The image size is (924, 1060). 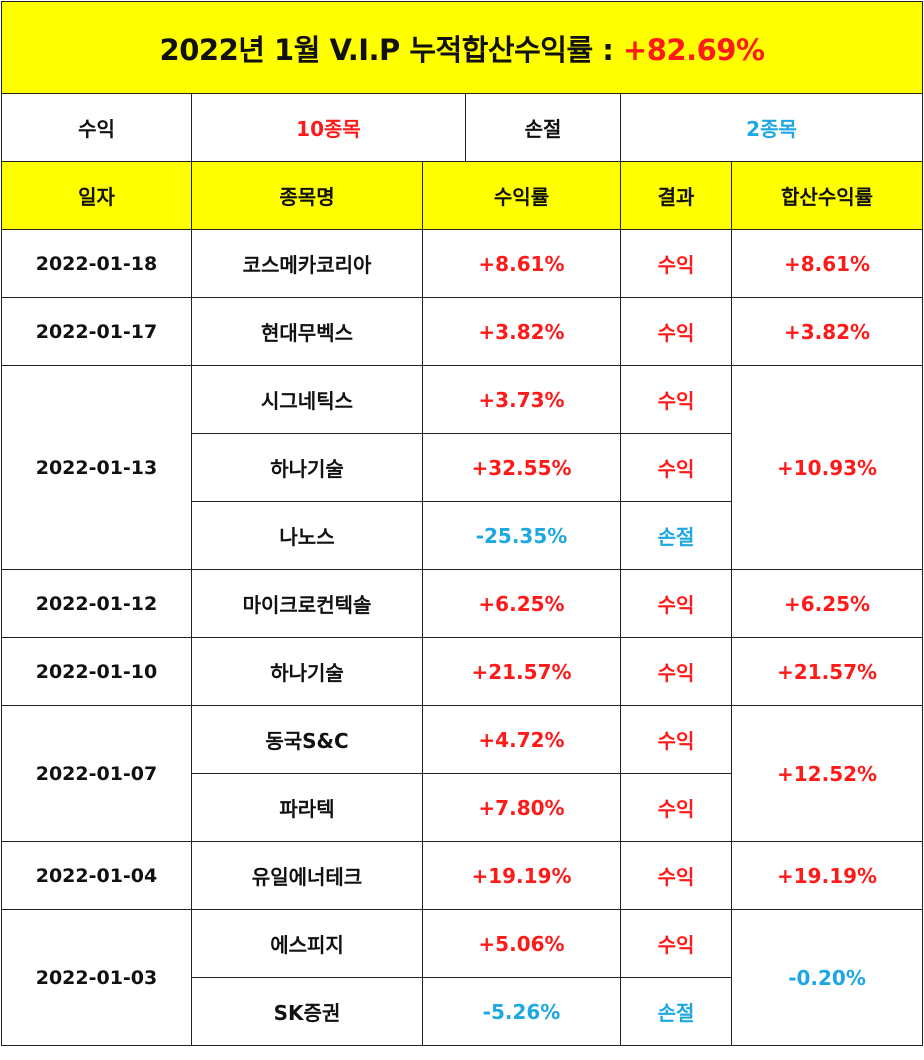 What do you see at coordinates (96, 773) in the screenshot?
I see `row-date: 2022-01-07` at bounding box center [96, 773].